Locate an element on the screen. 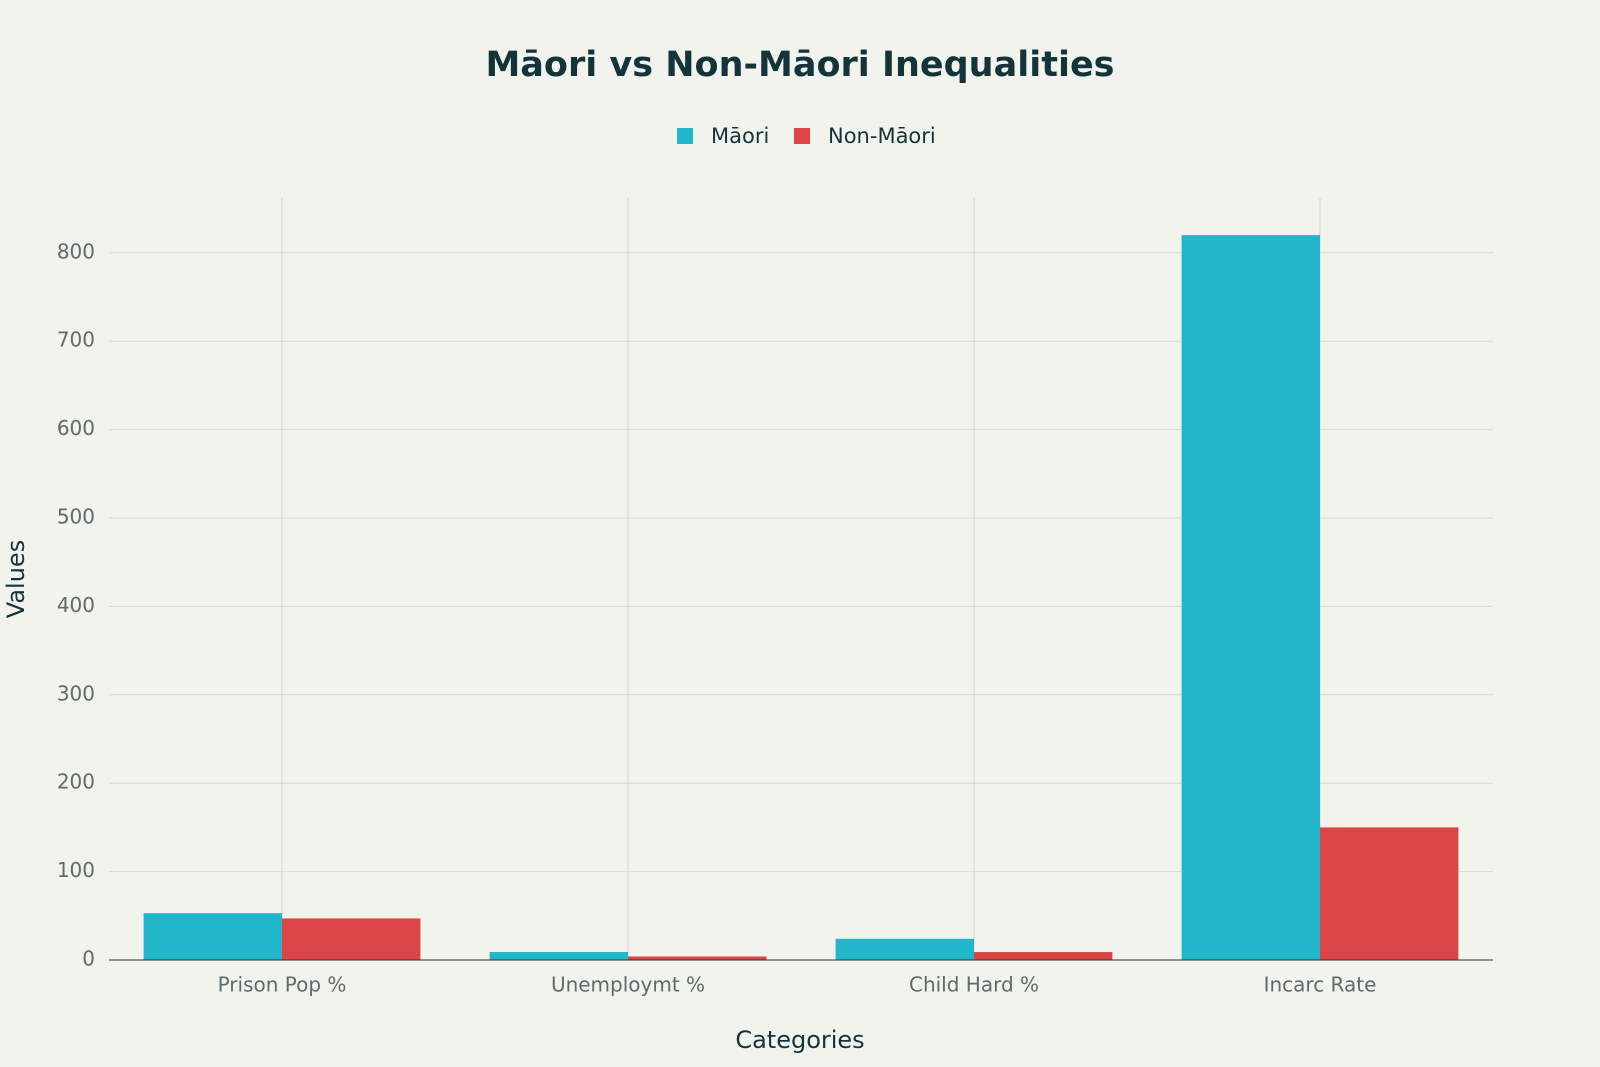 The width and height of the screenshot is (1600, 1067). y-tick-label: 0 is located at coordinates (88, 959).